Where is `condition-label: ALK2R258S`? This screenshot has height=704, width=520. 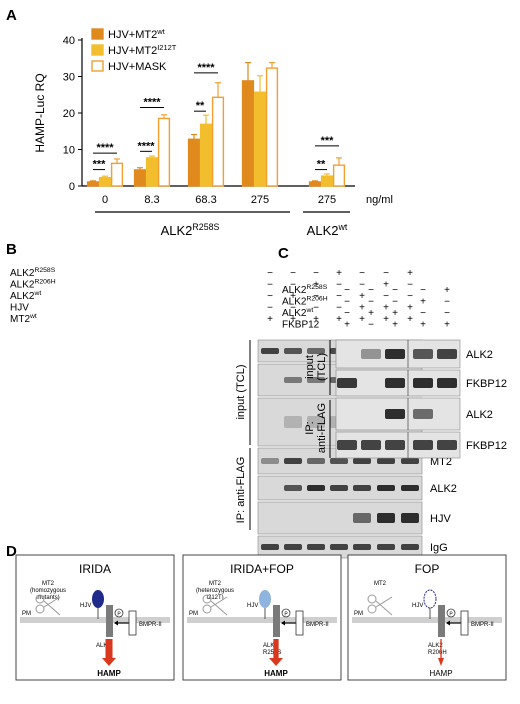
condition-label: ALK2R258S is located at coordinates (305, 290).